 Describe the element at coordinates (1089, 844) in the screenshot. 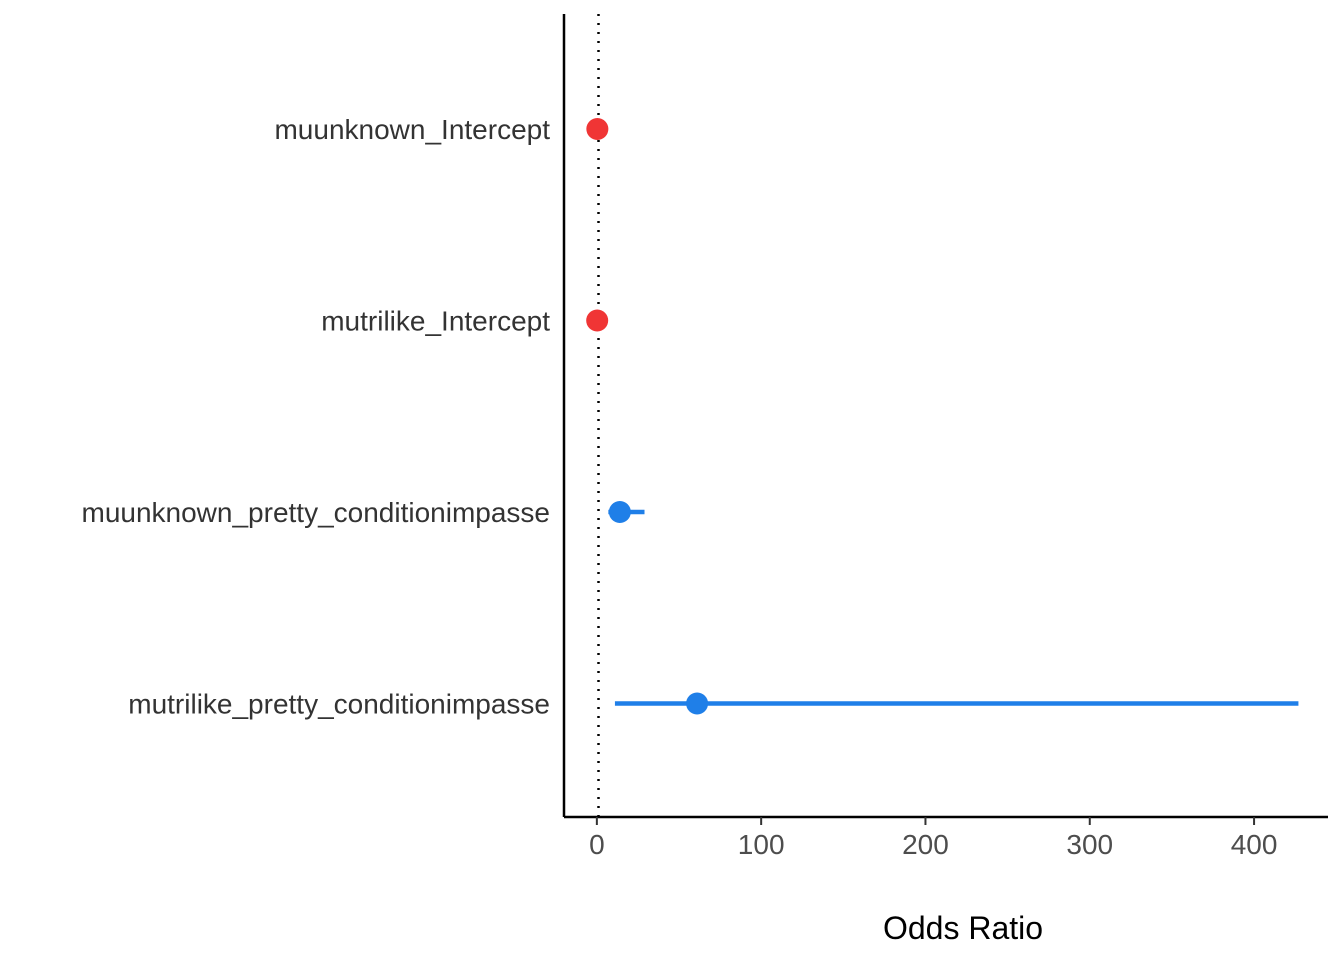

I see `x-tick-label: 300` at that location.